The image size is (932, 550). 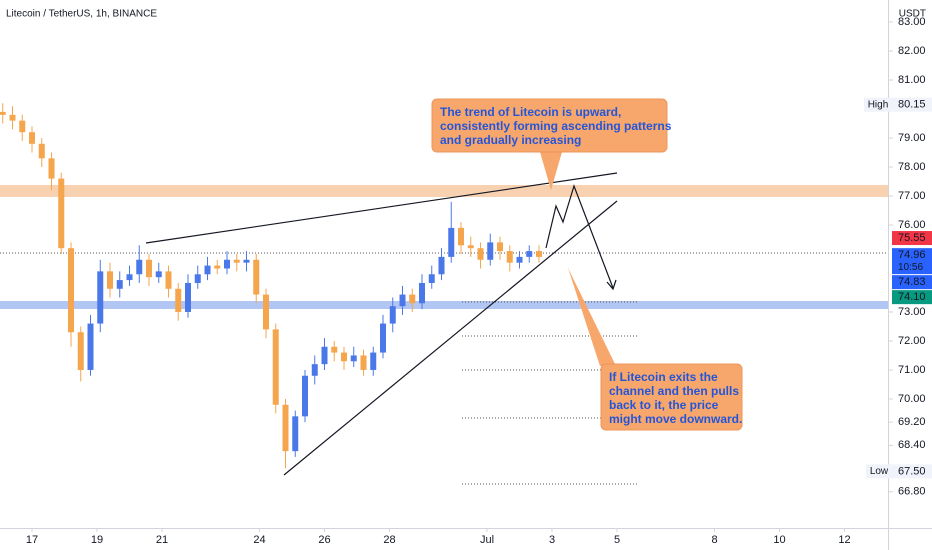 I want to click on price-tag-label: 75.55, so click(x=912, y=238).